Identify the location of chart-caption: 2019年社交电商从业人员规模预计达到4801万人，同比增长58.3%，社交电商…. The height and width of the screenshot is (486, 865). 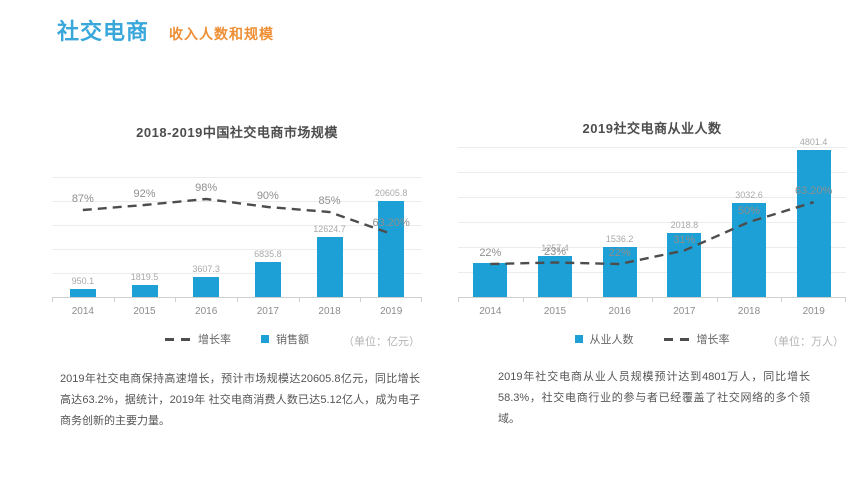
(654, 398).